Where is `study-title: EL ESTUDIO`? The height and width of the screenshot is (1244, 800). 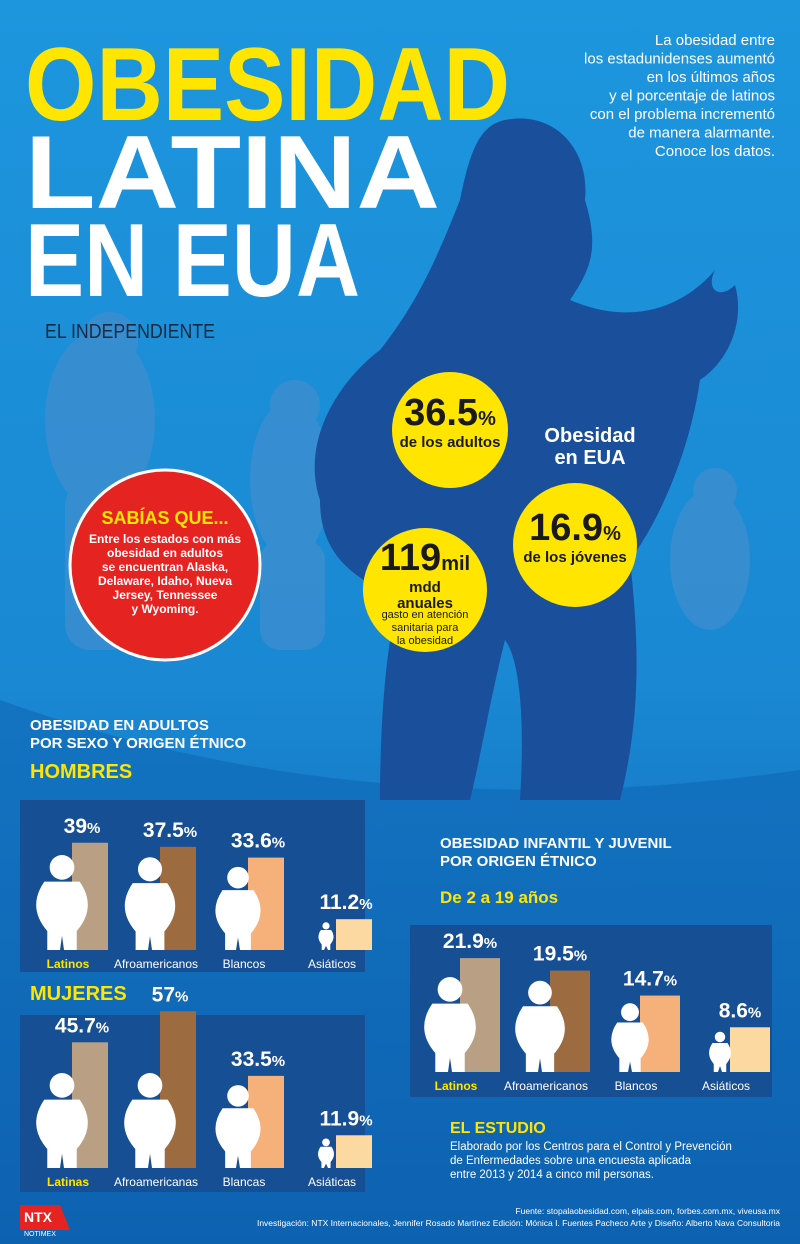 study-title: EL ESTUDIO is located at coordinates (498, 1128).